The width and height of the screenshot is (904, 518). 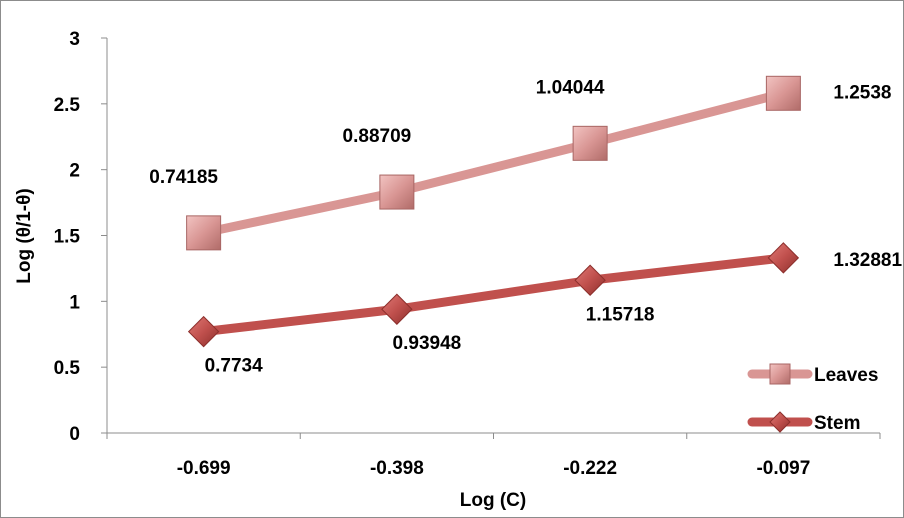 I want to click on legend-label: Leaves, so click(x=846, y=375).